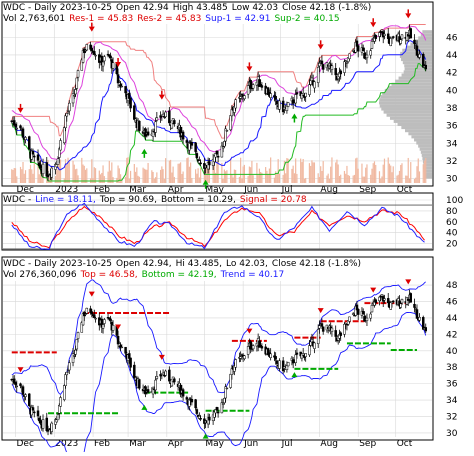  I want to click on boll-low: Lo 42.03,, so click(247, 264).